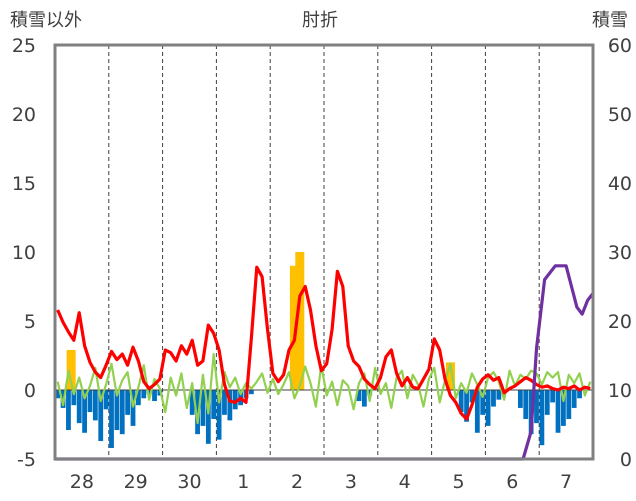  Describe the element at coordinates (24, 46) in the screenshot. I see `y-left-tick-label: 25` at that location.